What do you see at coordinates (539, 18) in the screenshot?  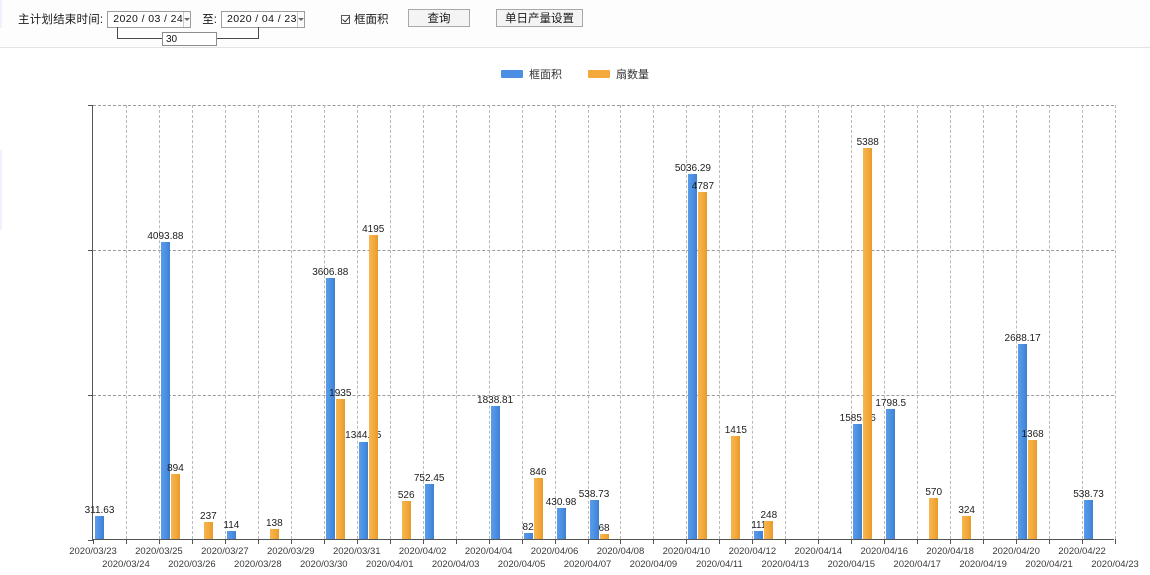 I see `daily-output-setting-button: 单日产量设置` at bounding box center [539, 18].